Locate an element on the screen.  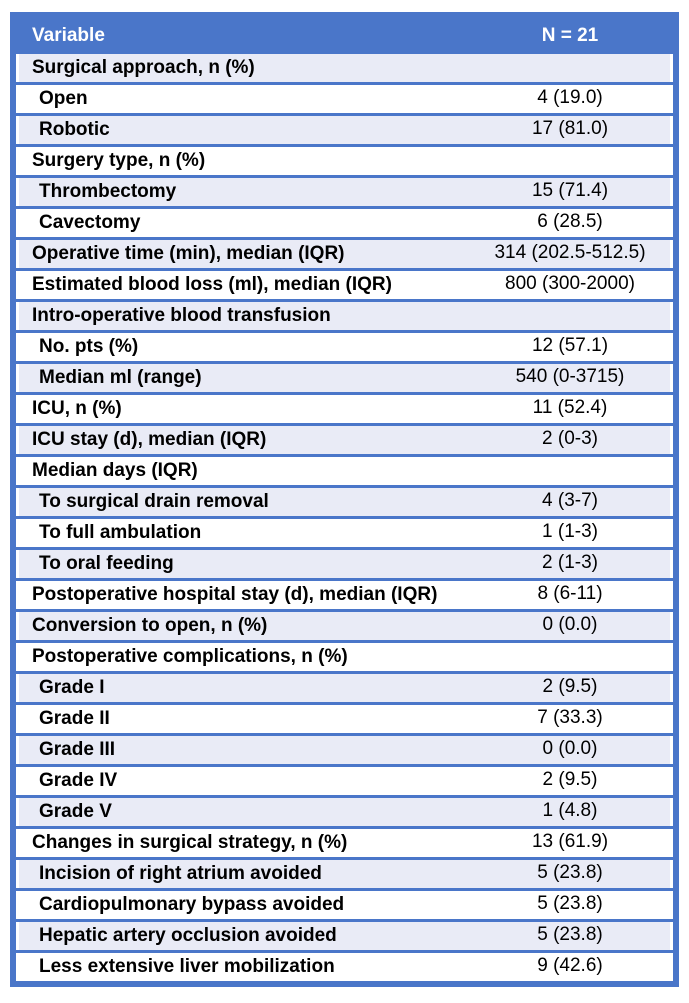
row-value: 11 (52.4) is located at coordinates (570, 407).